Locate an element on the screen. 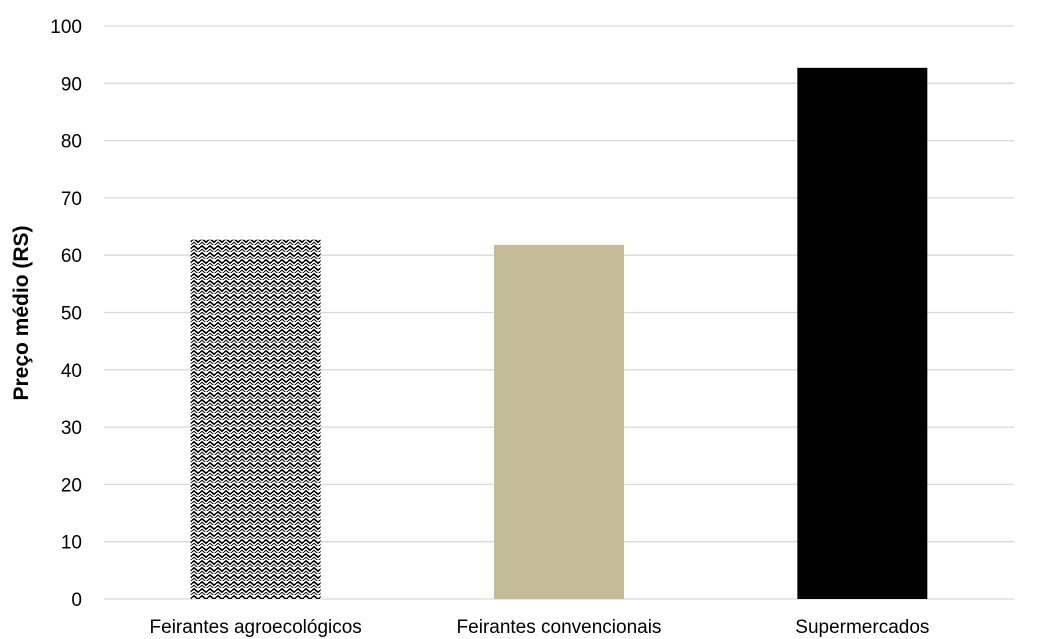 The height and width of the screenshot is (639, 1058). y-tick-label: 40 is located at coordinates (71, 371).